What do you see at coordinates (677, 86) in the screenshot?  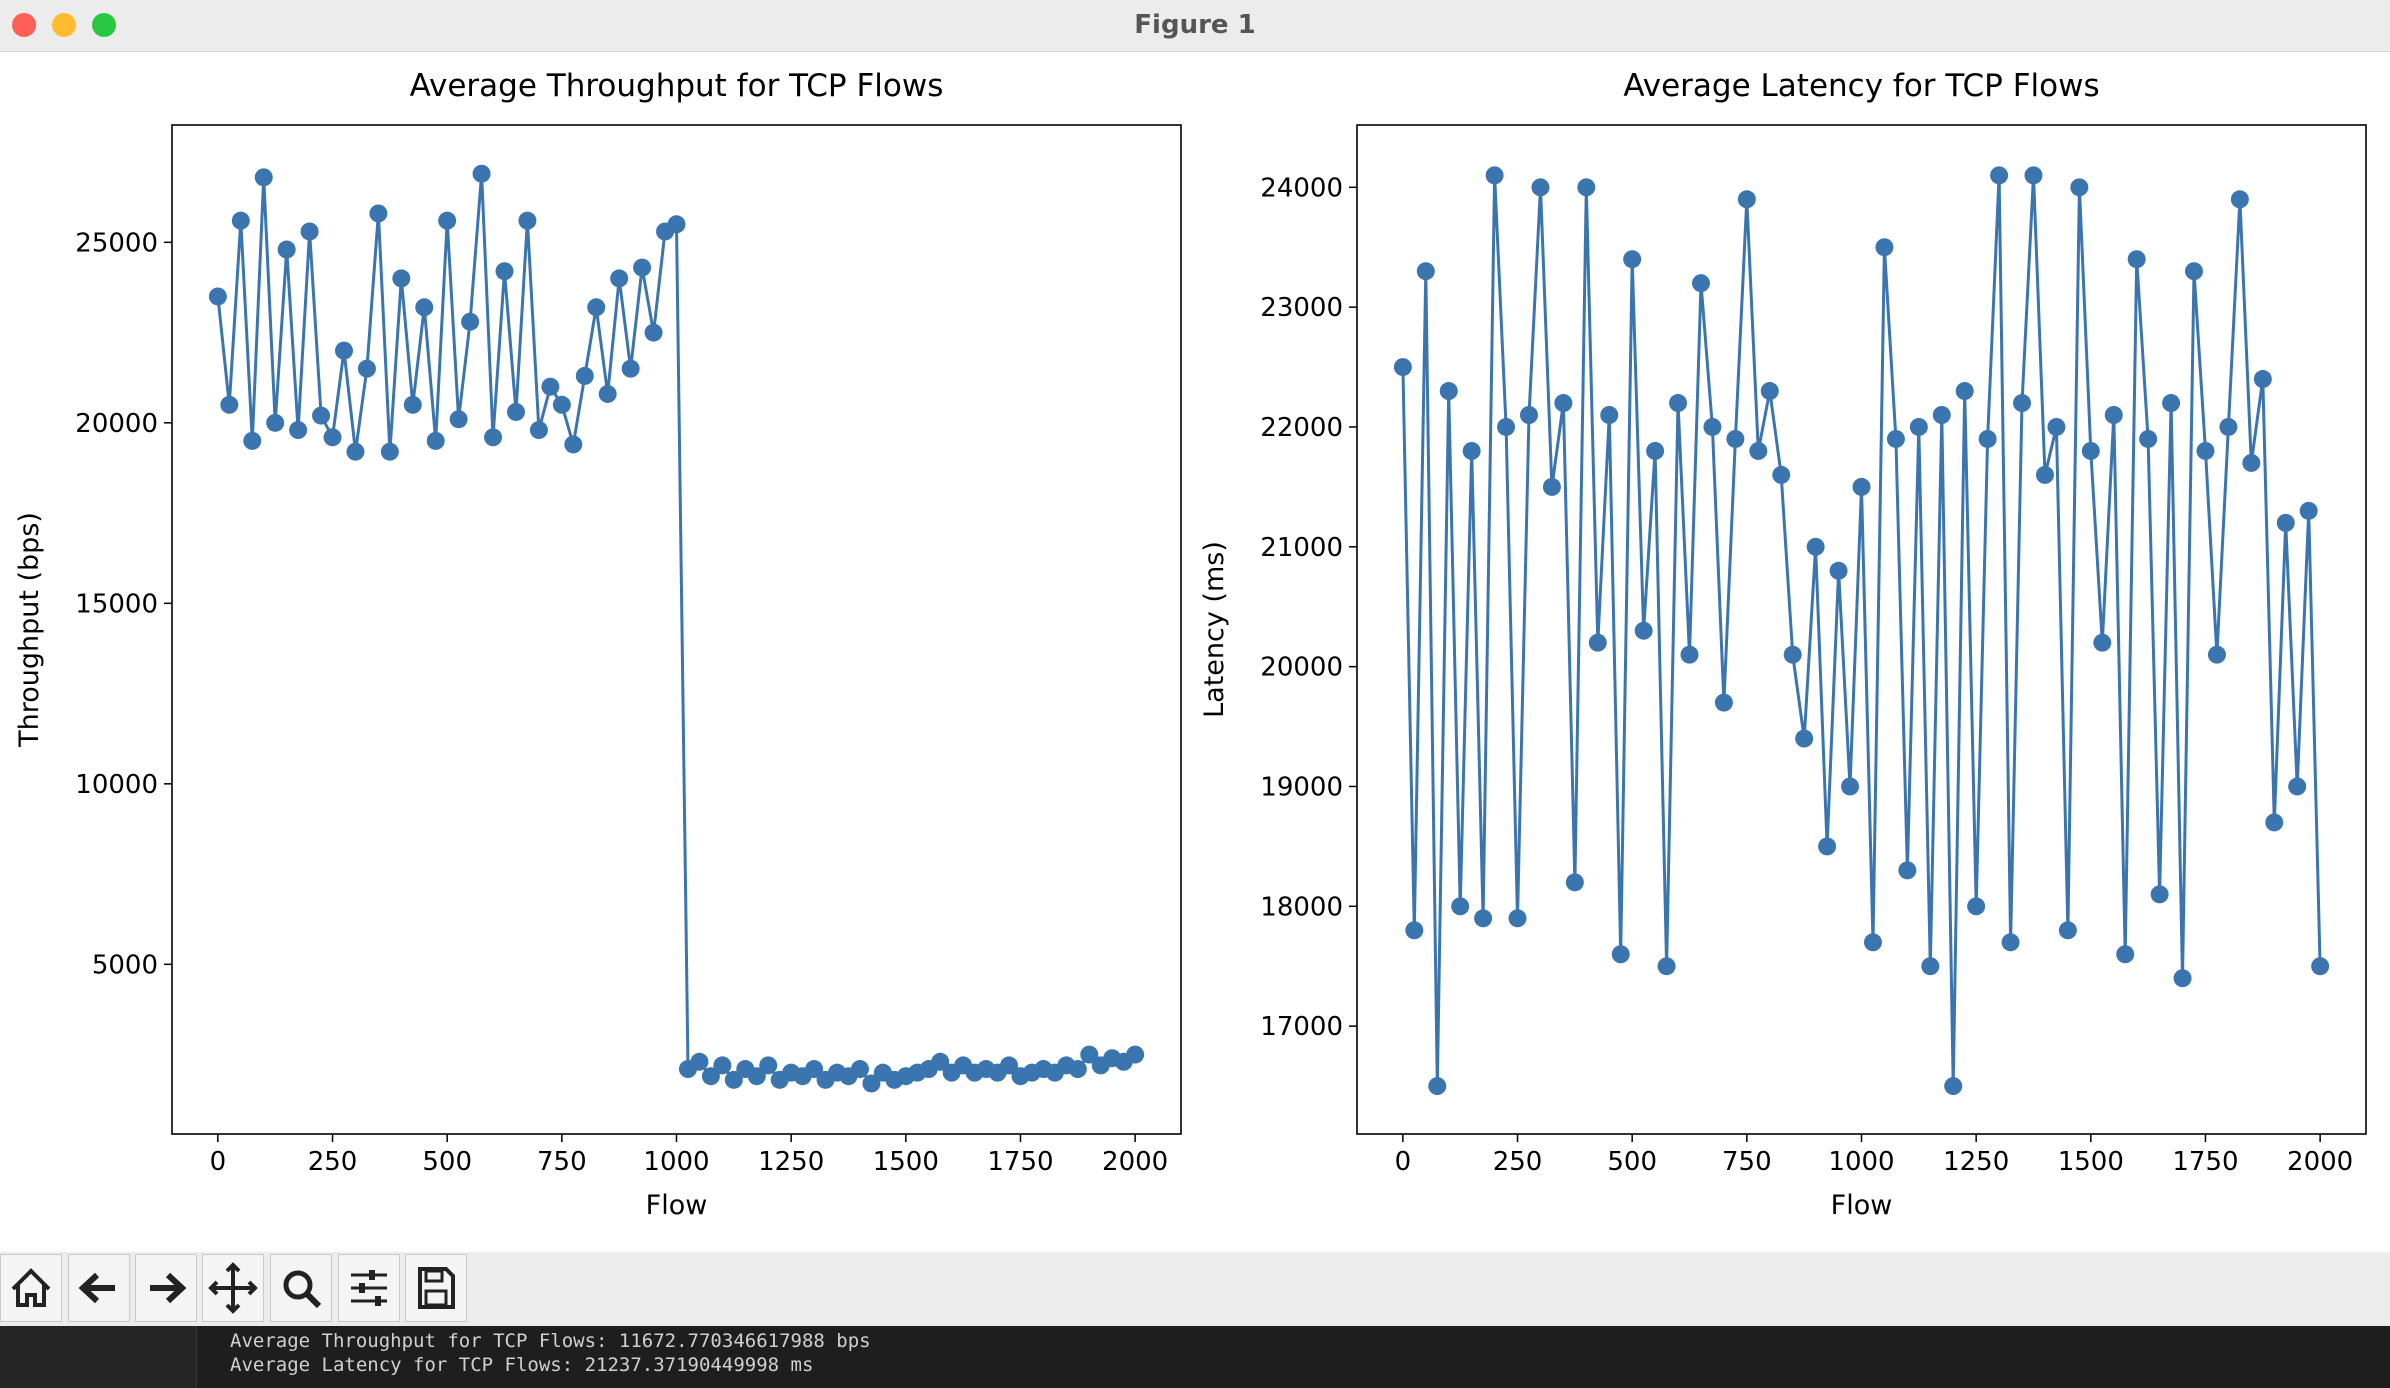 I see `chart-title: Average Throughput for TCP Flows` at bounding box center [677, 86].